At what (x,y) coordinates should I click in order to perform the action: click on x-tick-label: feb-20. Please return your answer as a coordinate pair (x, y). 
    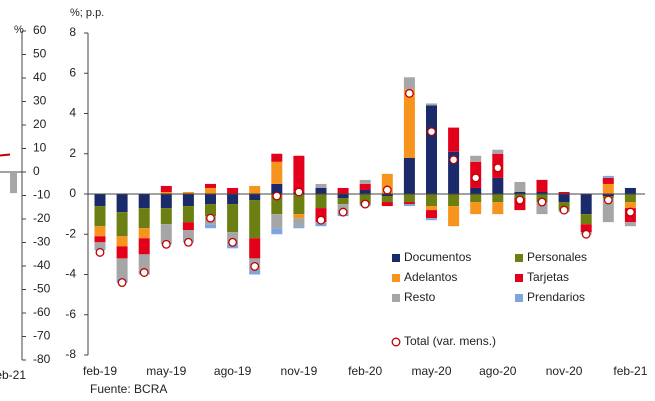
    Looking at the image, I should click on (365, 371).